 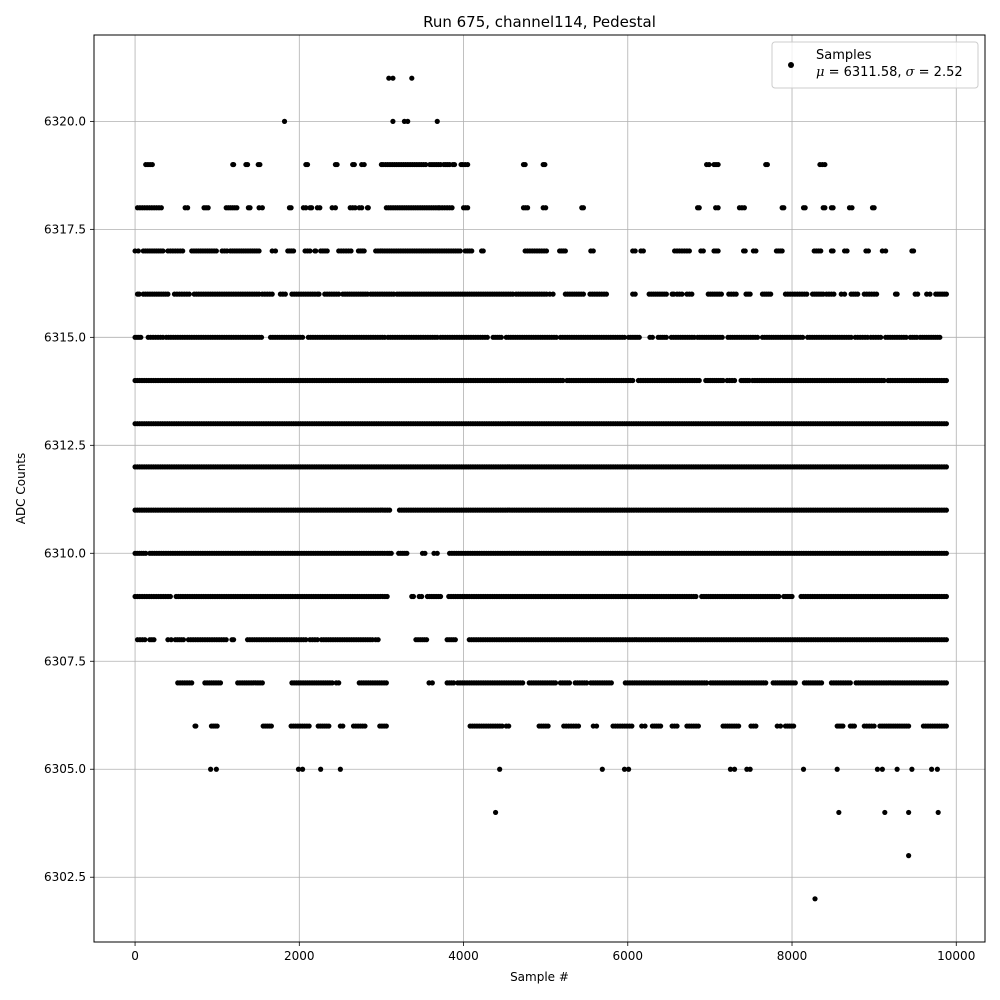 I want to click on legend-box, so click(x=875, y=65).